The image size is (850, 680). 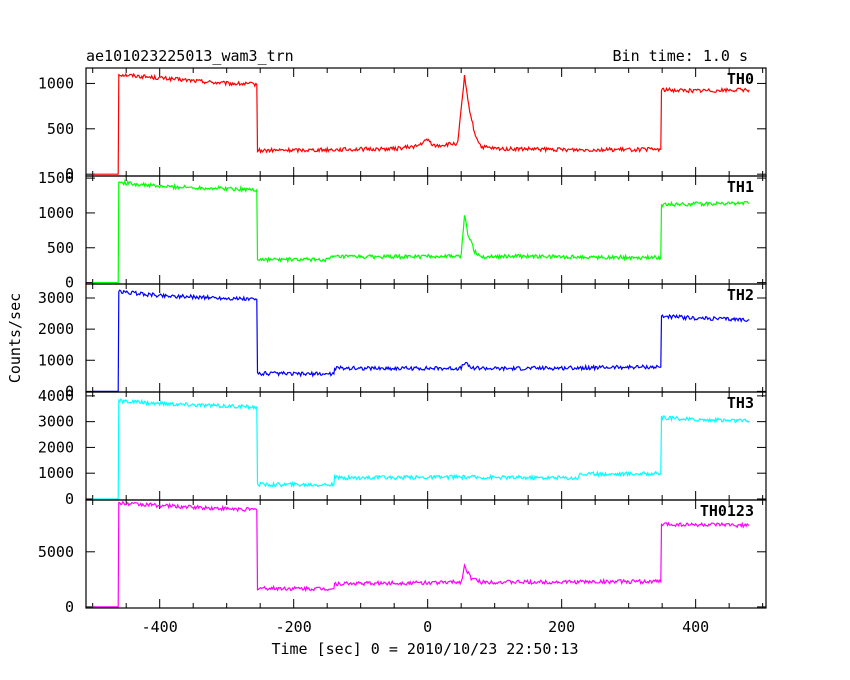 I want to click on panel-frame-th1, so click(x=426, y=230).